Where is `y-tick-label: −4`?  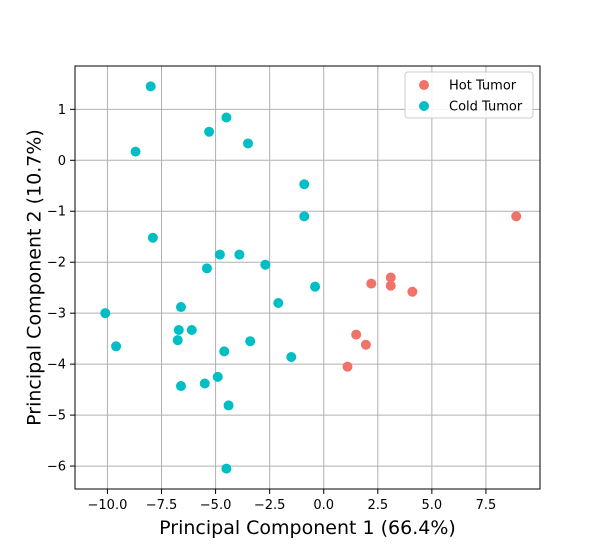 y-tick-label: −4 is located at coordinates (56, 365).